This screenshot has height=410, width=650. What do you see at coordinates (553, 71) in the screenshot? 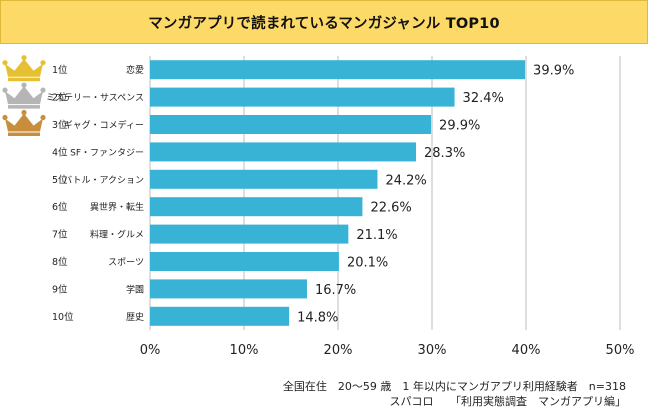
I see `value-label: 39.9%` at bounding box center [553, 71].